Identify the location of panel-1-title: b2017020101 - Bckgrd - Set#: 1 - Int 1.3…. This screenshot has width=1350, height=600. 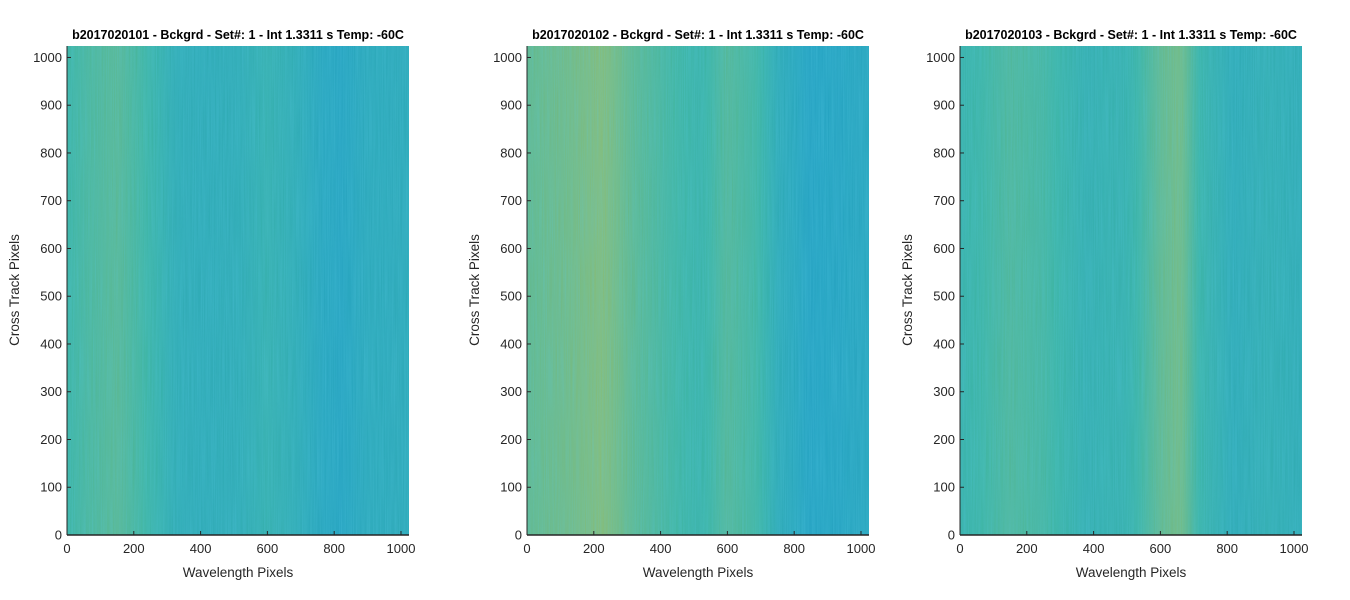
(238, 35).